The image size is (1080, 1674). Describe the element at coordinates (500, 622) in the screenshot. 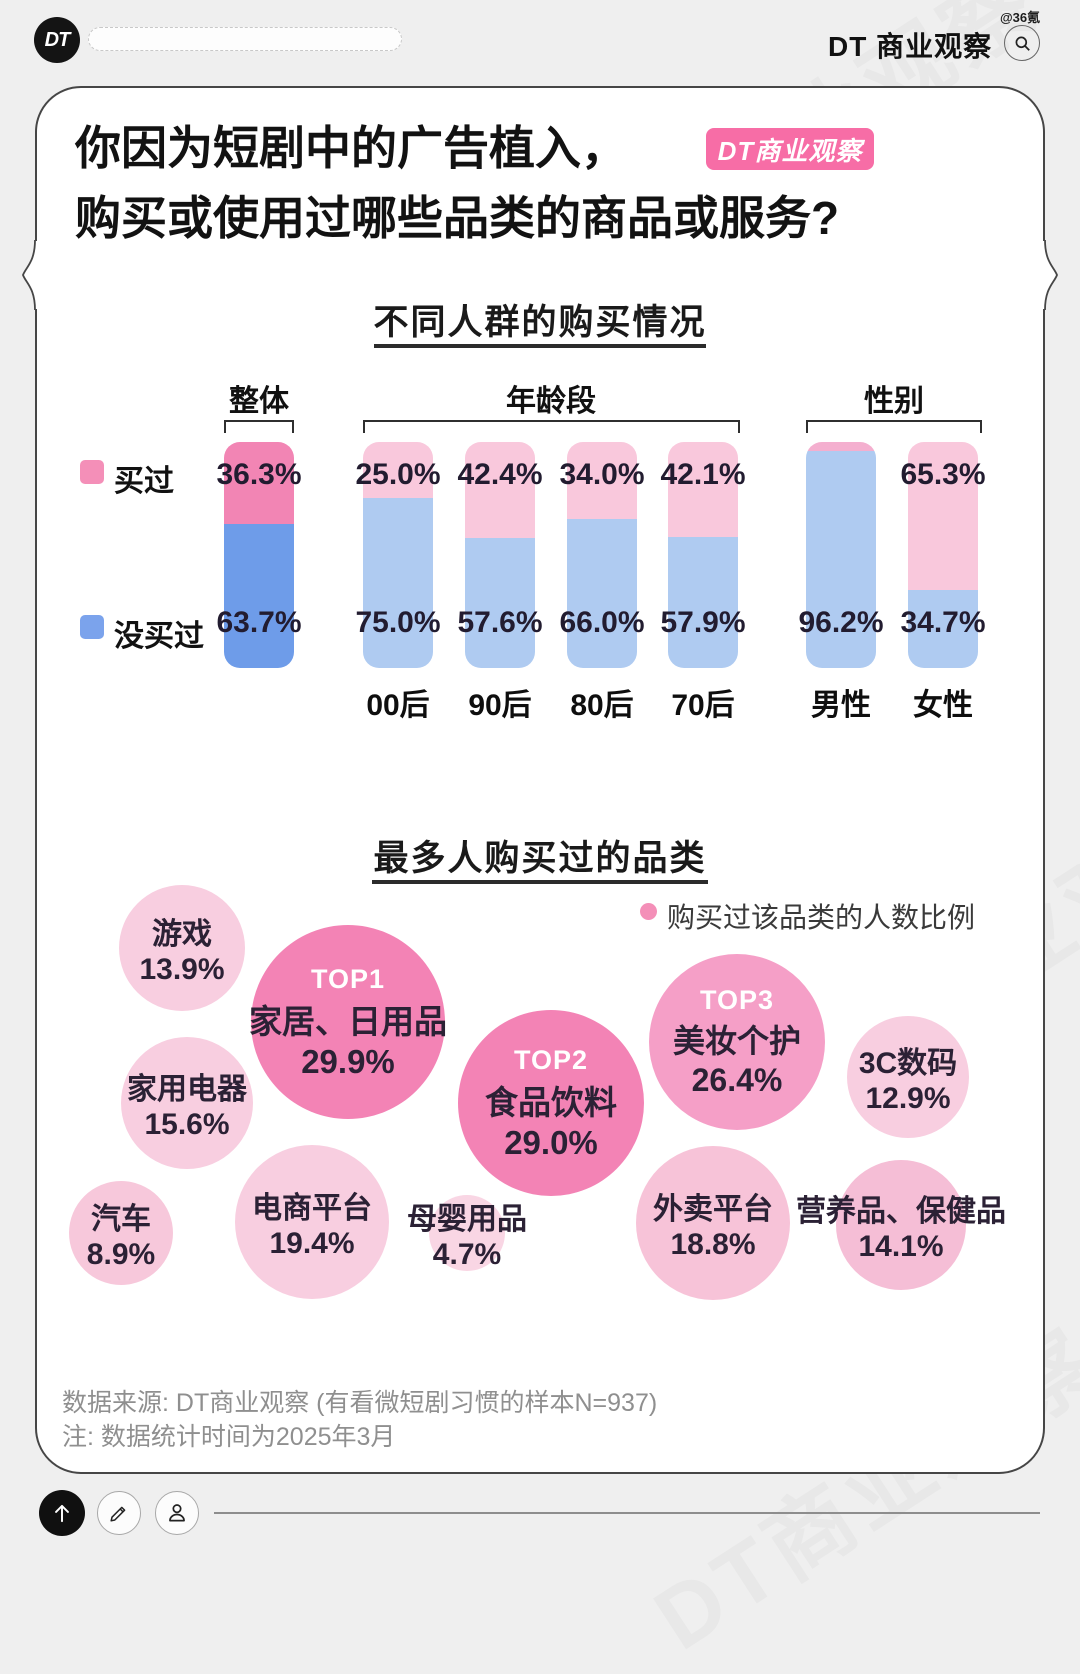

I see `pct-90s-not-bought: 57.6%` at that location.